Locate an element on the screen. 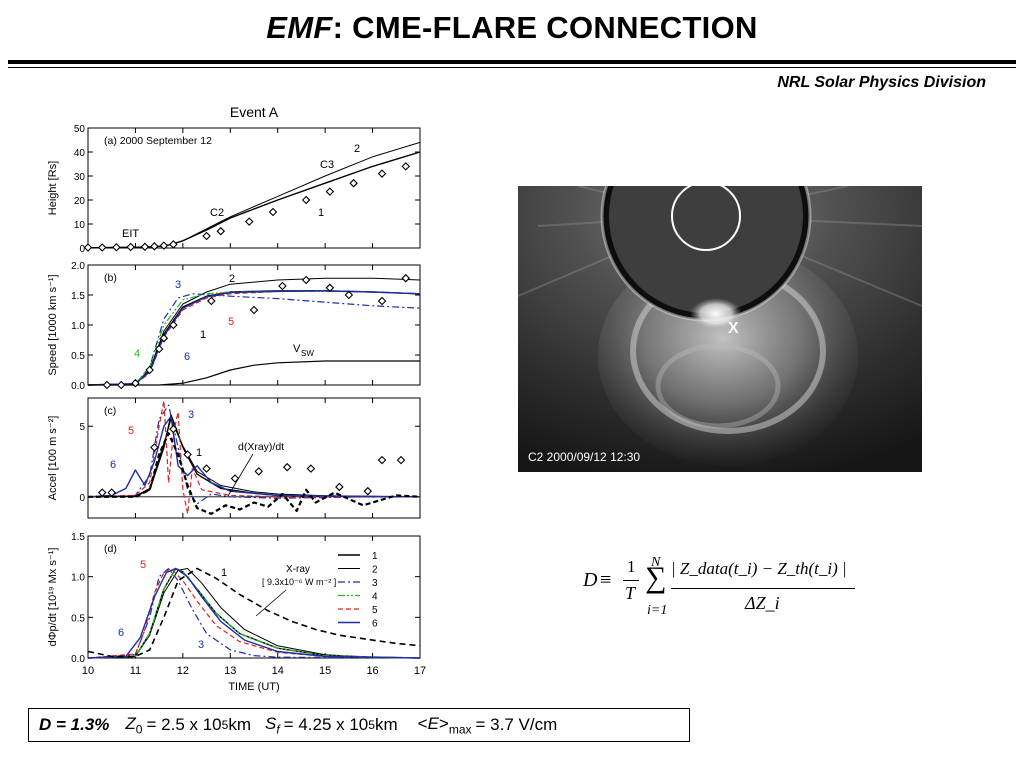 The width and height of the screenshot is (1024, 768). eq-sum-top: N is located at coordinates (656, 562).